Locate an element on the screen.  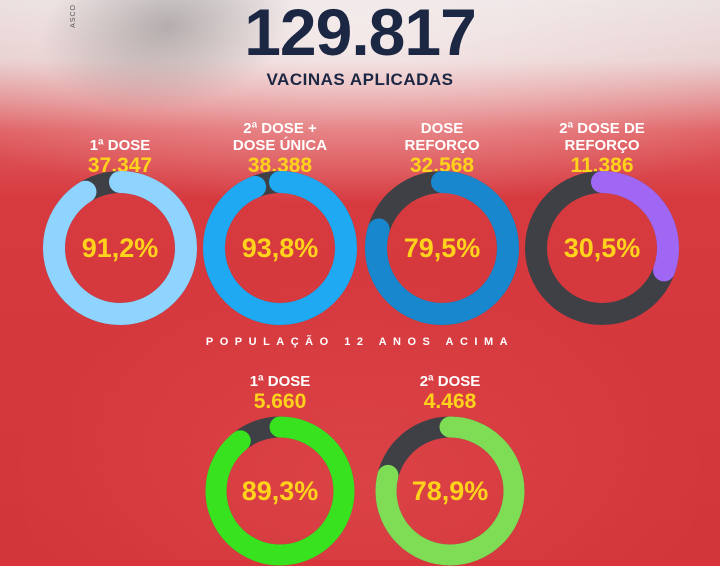
dose-tile-4: 2ª DOSE DE REFORÇO 11.386 is located at coordinates (602, 137).